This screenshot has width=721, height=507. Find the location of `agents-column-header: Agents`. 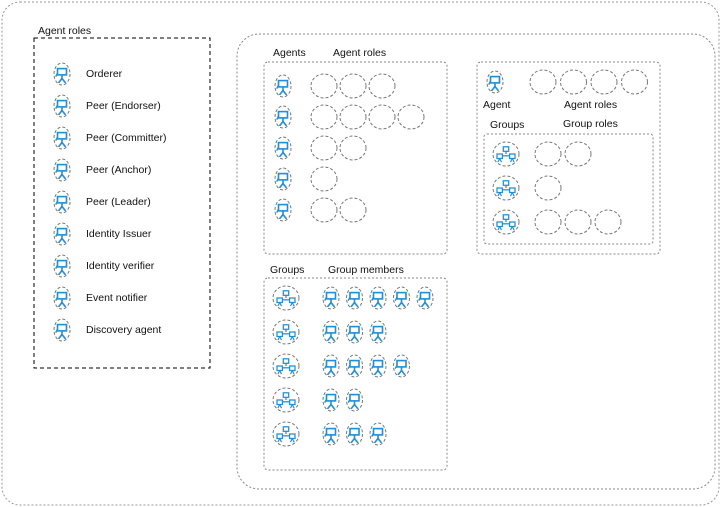

agents-column-header: Agents is located at coordinates (289, 53).